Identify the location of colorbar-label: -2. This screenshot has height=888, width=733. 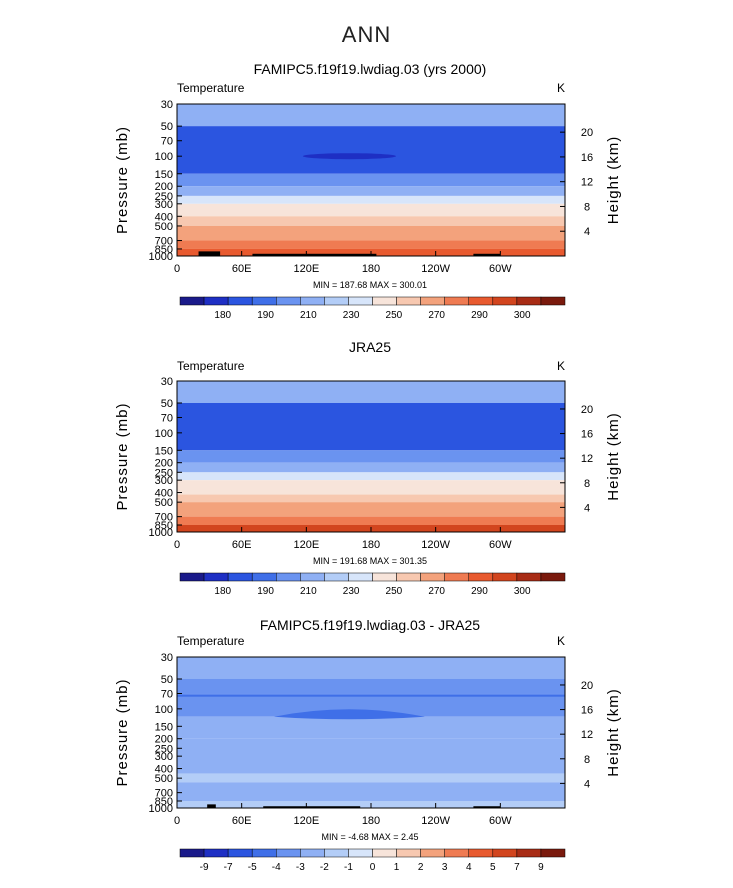
(324, 867).